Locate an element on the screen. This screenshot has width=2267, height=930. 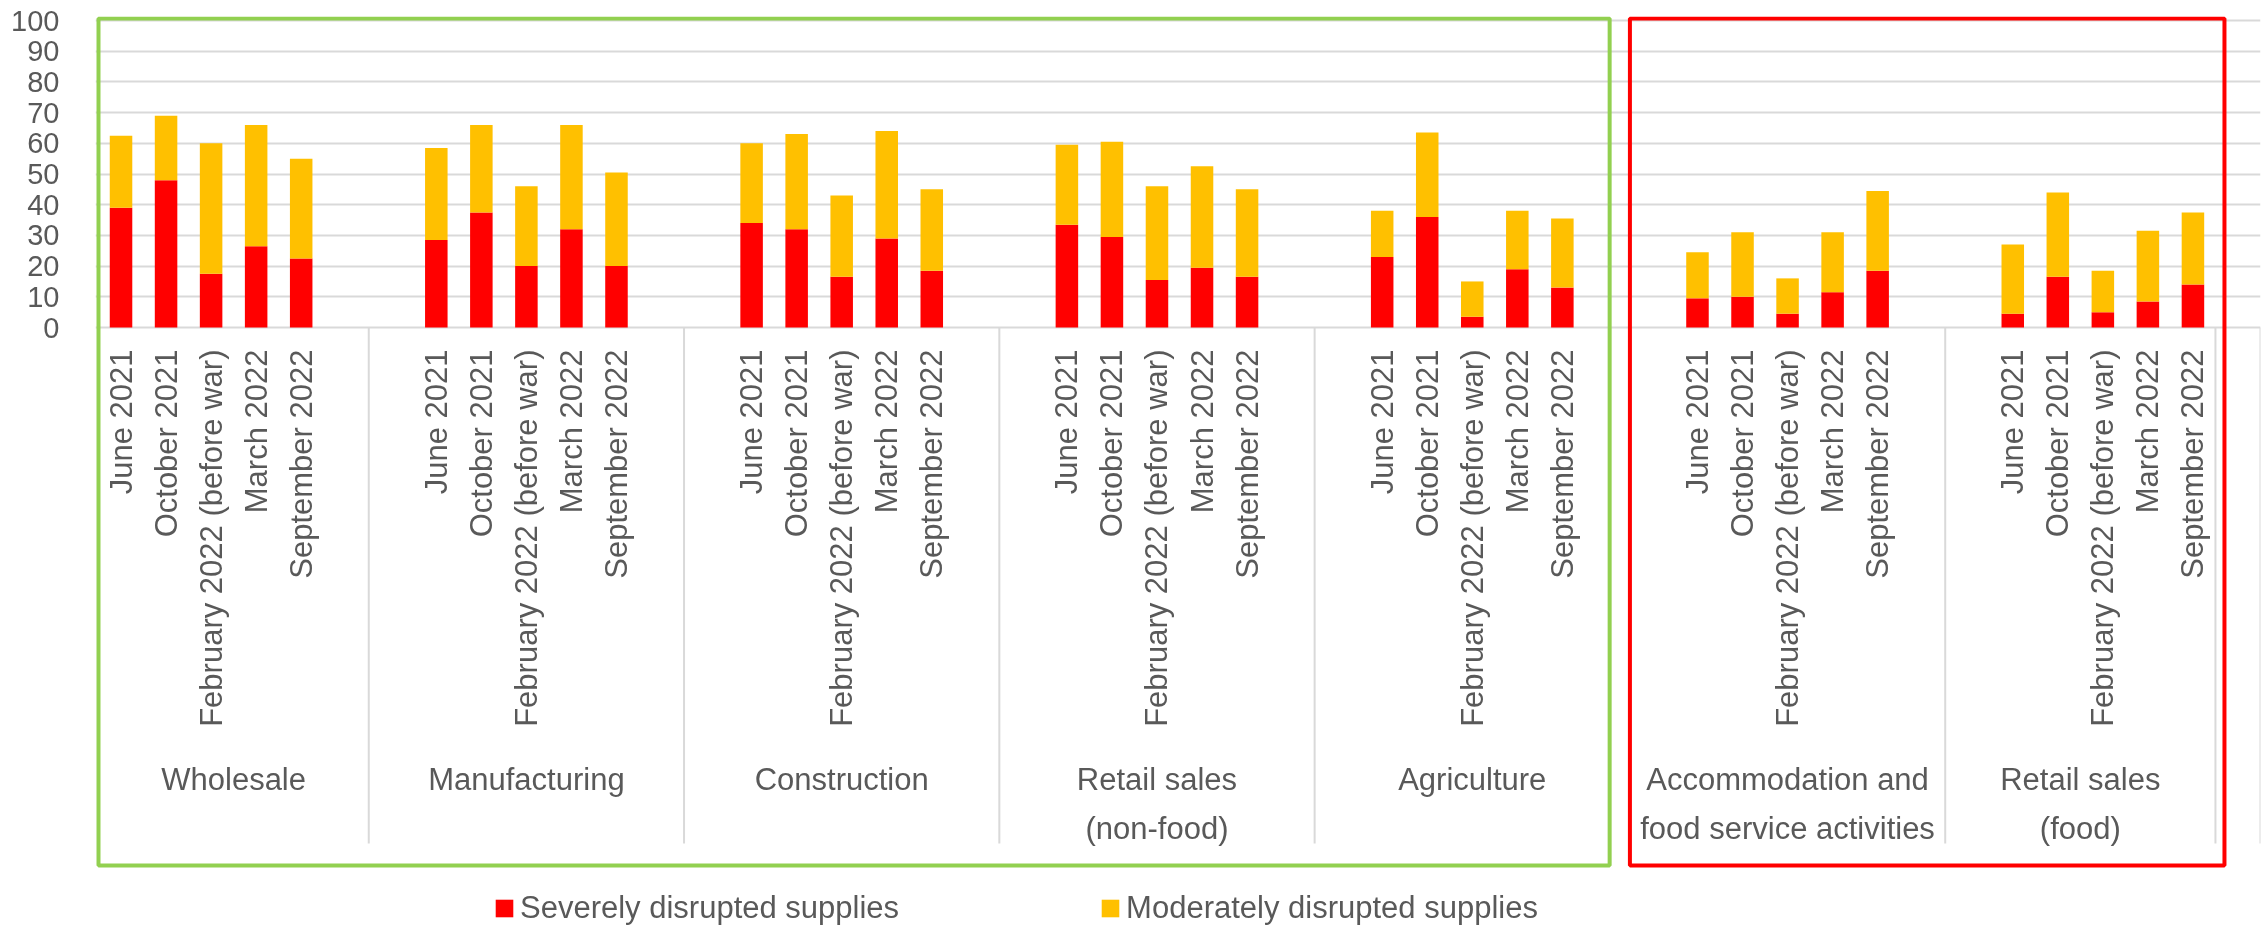
text: Construction is located at coordinates (841, 779).